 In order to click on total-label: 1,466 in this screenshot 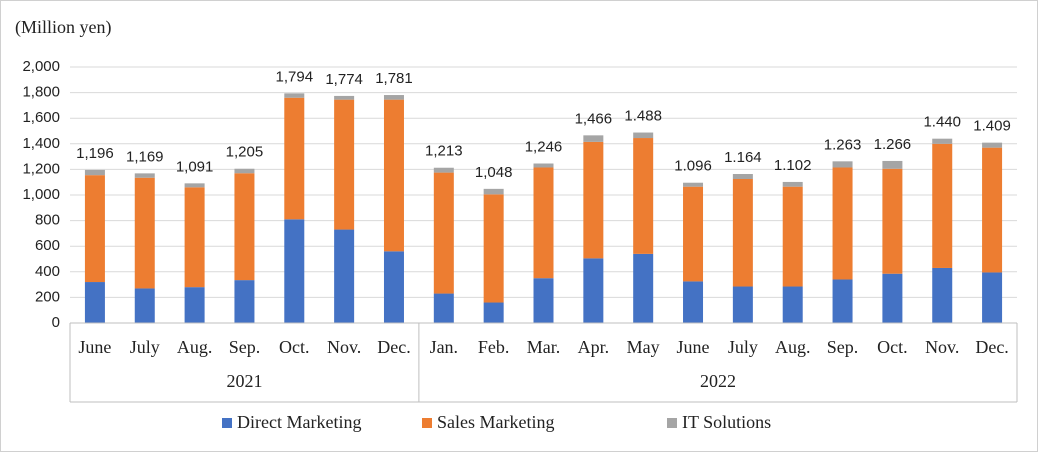, I will do `click(594, 118)`.